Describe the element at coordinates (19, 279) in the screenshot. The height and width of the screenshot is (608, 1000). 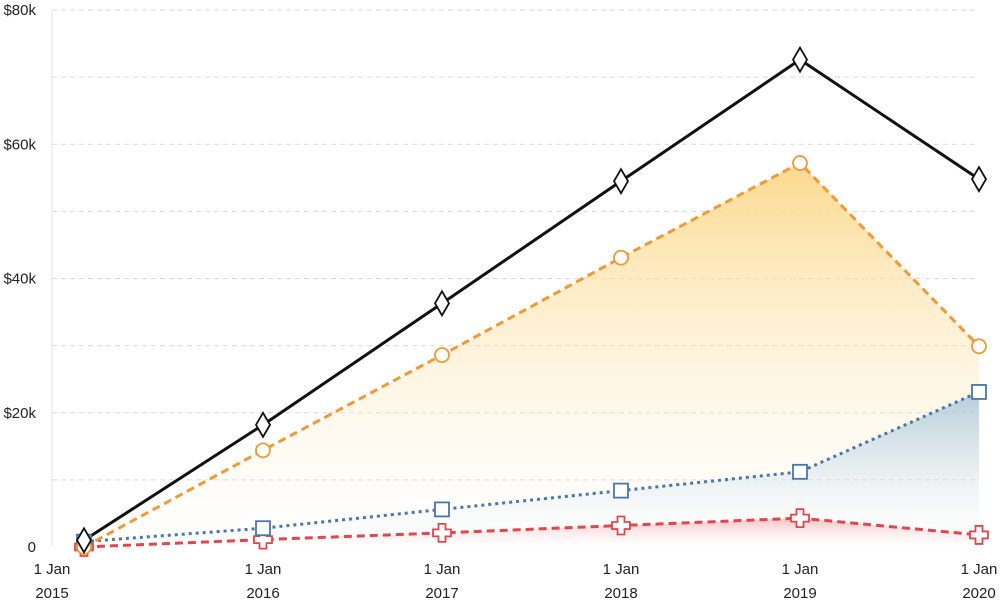
I see `y-tick-label: $40k` at that location.